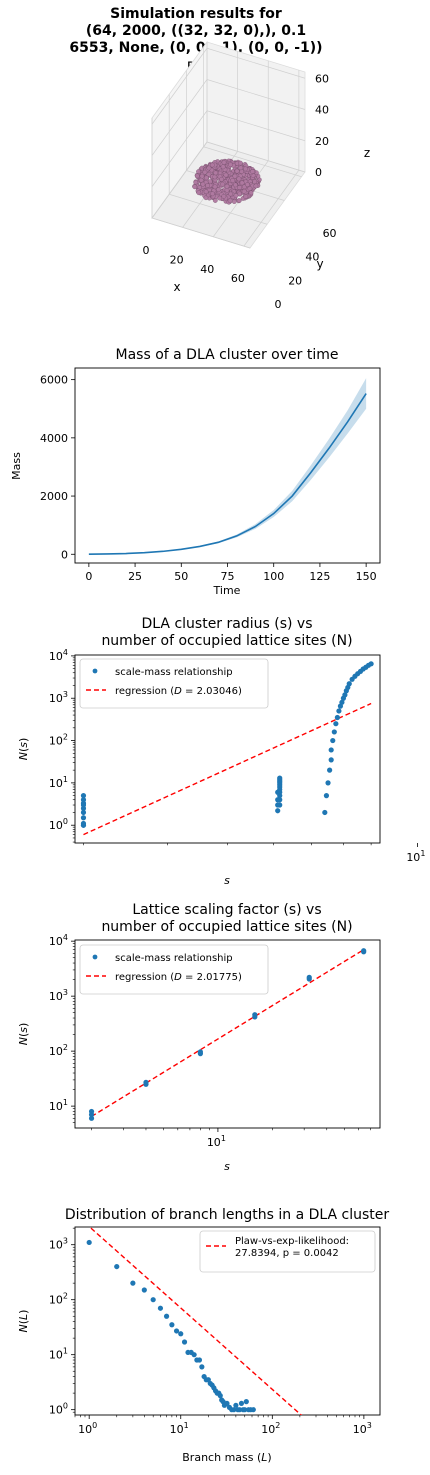 The height and width of the screenshot is (1475, 430). What do you see at coordinates (178, 691) in the screenshot?
I see `legend-label: regression (D = 2.03046)` at bounding box center [178, 691].